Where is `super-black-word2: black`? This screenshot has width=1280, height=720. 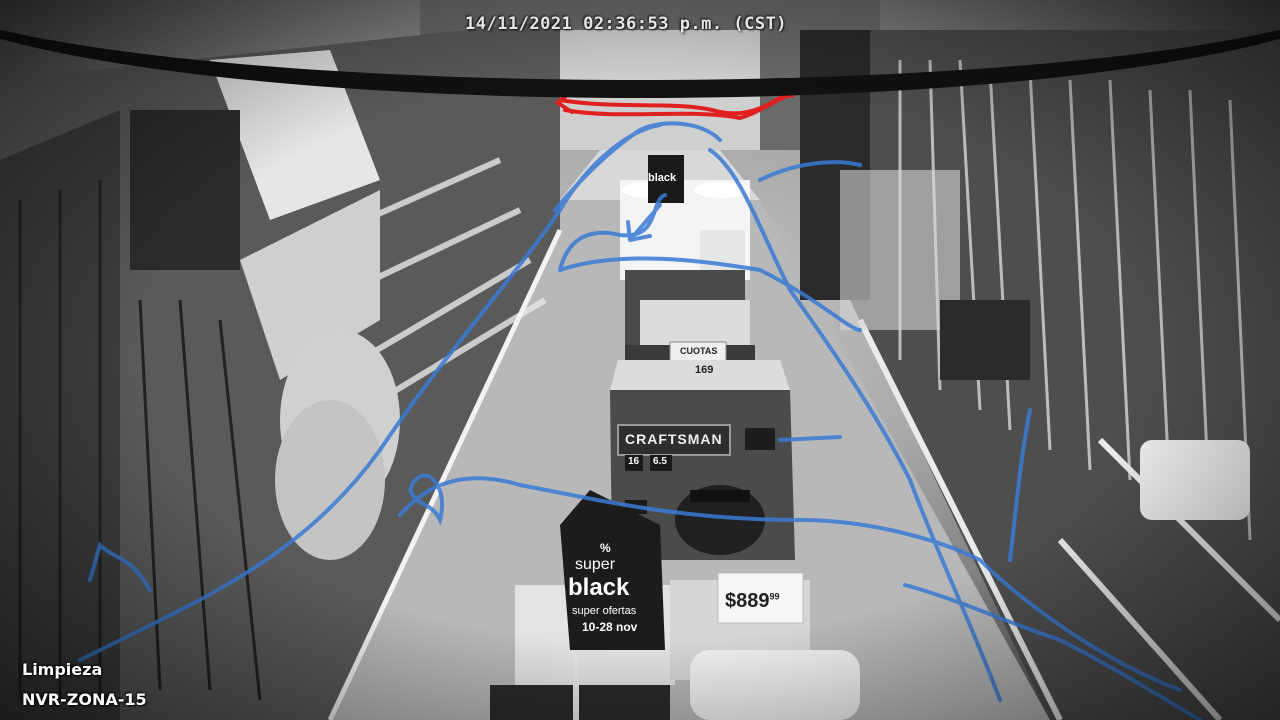 super-black-word2: black is located at coordinates (599, 587).